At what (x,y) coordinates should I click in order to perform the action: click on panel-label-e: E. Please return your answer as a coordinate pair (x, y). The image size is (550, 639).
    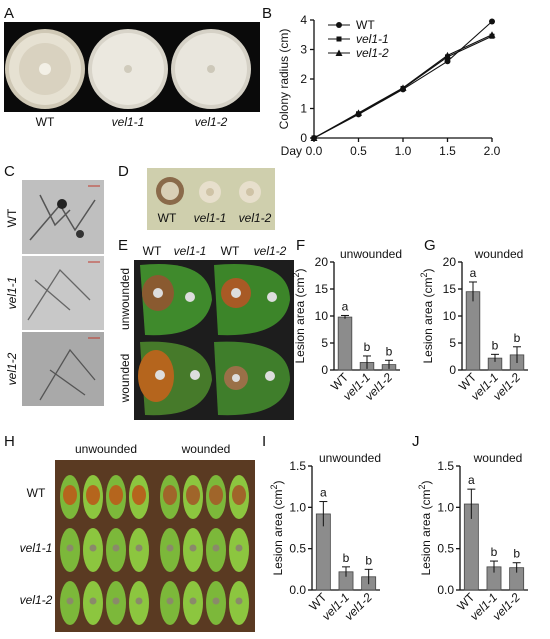
    Looking at the image, I should click on (123, 245).